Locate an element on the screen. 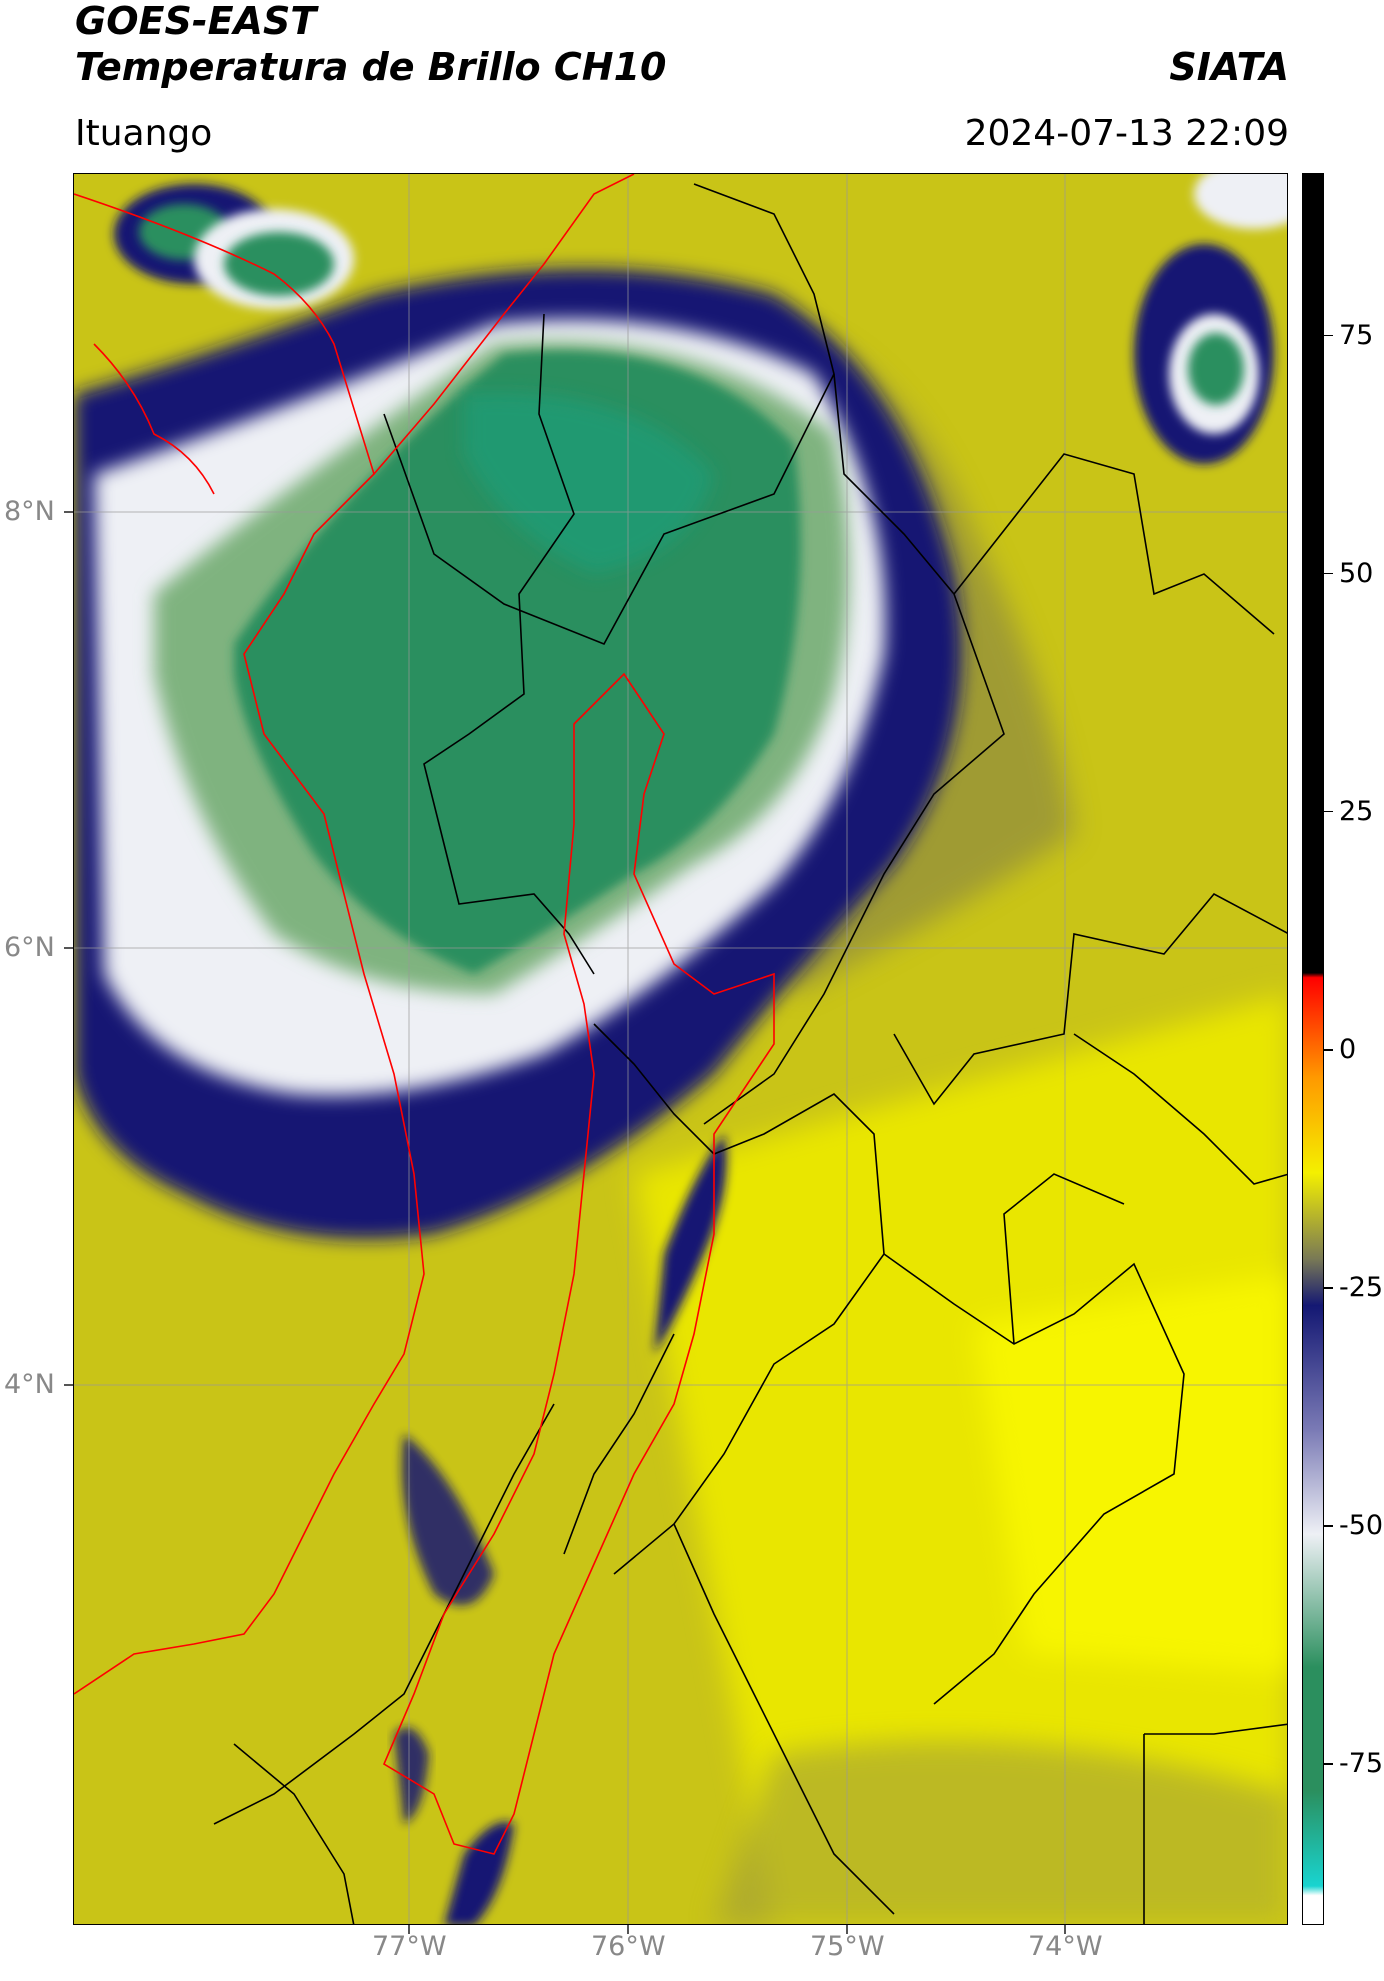  colorbar-tick-label: 50 is located at coordinates (1356, 573).